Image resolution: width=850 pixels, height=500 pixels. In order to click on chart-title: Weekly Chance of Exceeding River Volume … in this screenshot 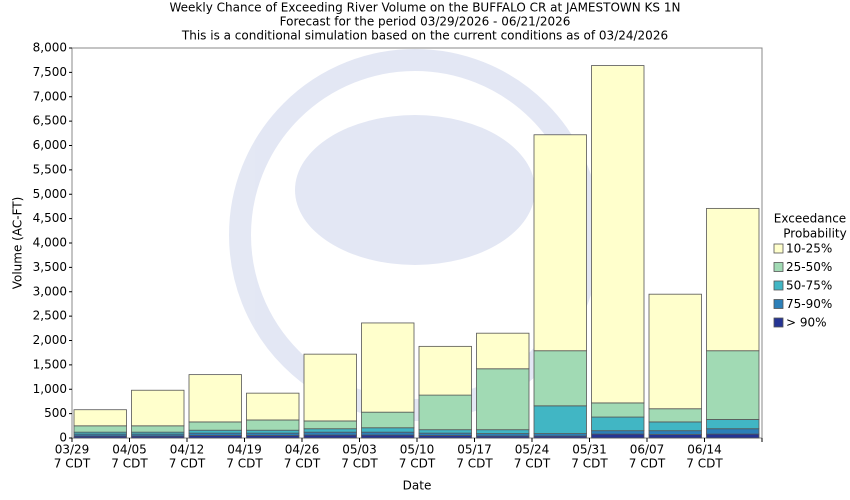, I will do `click(425, 8)`.